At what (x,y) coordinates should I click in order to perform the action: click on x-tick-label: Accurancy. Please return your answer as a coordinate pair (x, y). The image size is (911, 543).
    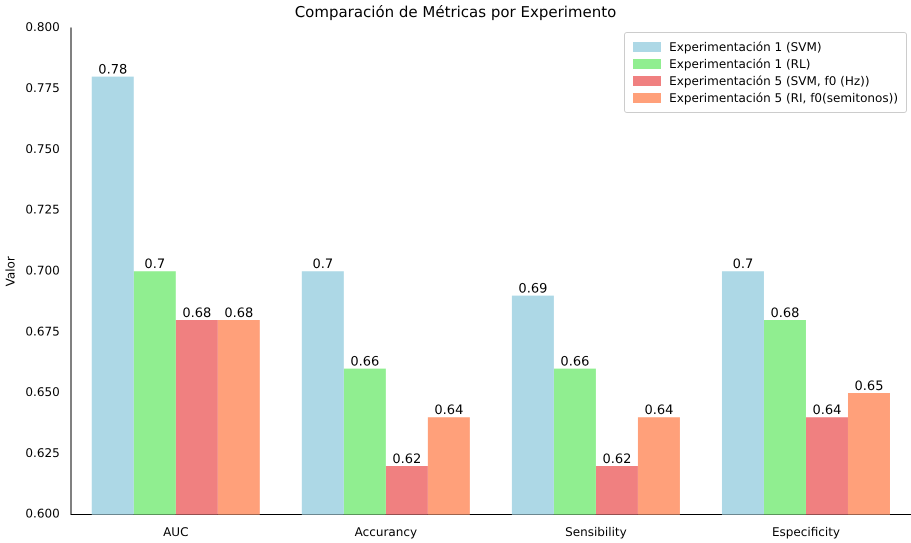
    Looking at the image, I should click on (386, 531).